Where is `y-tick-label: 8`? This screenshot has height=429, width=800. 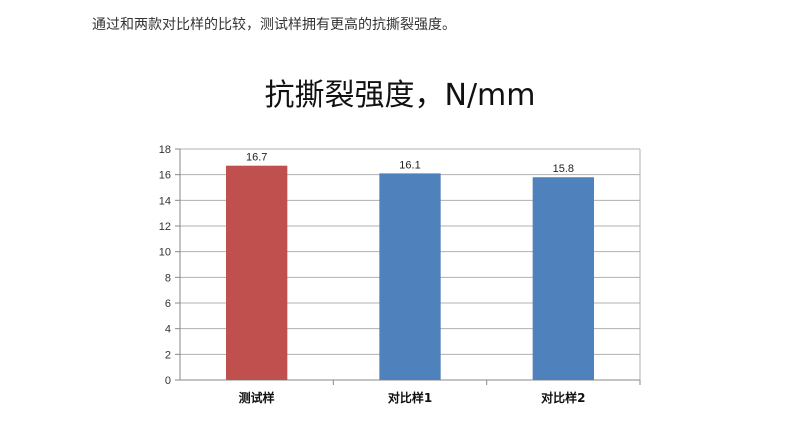
y-tick-label: 8 is located at coordinates (168, 278).